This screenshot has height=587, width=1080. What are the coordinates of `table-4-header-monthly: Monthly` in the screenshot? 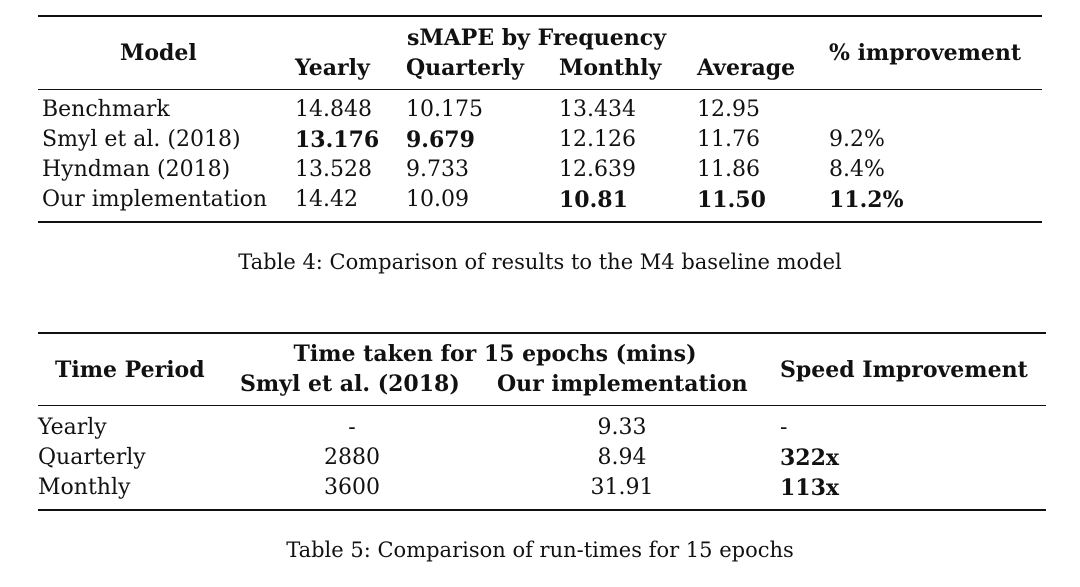 It's located at (610, 68).